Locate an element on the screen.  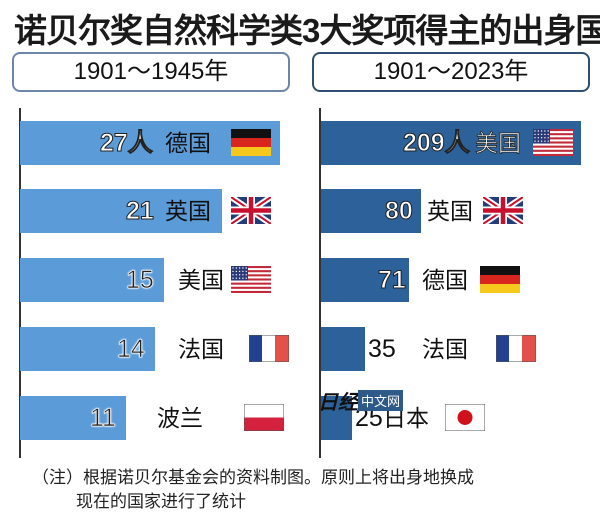
watermark-tag: 中文网 is located at coordinates (381, 400).